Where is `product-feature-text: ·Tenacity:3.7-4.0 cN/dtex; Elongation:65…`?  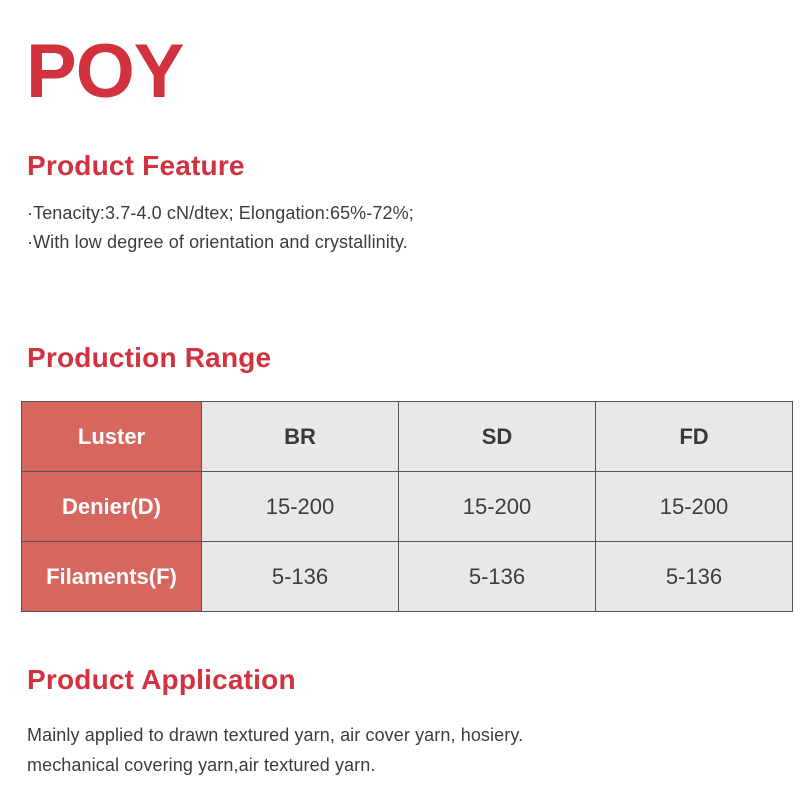
product-feature-text: ·Tenacity:3.7-4.0 cN/dtex; Elongation:65… is located at coordinates (220, 228).